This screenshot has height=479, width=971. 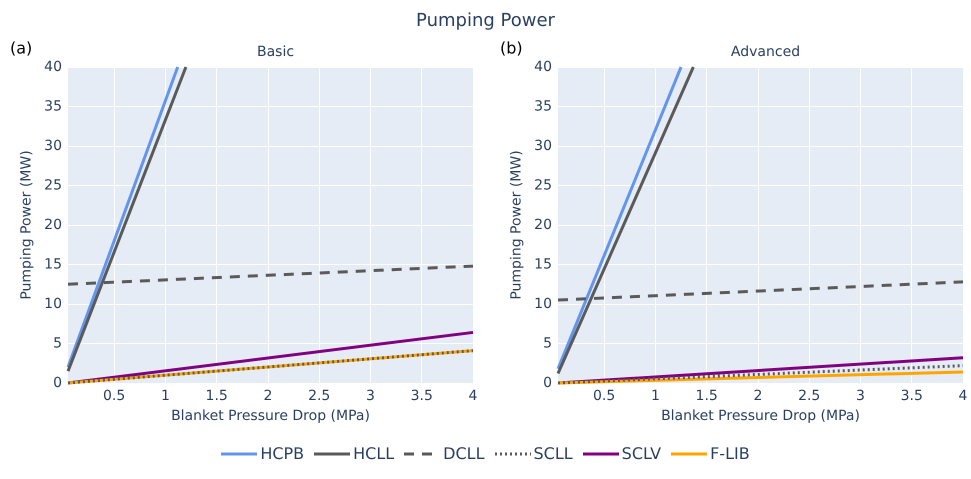 I want to click on legend-label: SCLV, so click(x=642, y=453).